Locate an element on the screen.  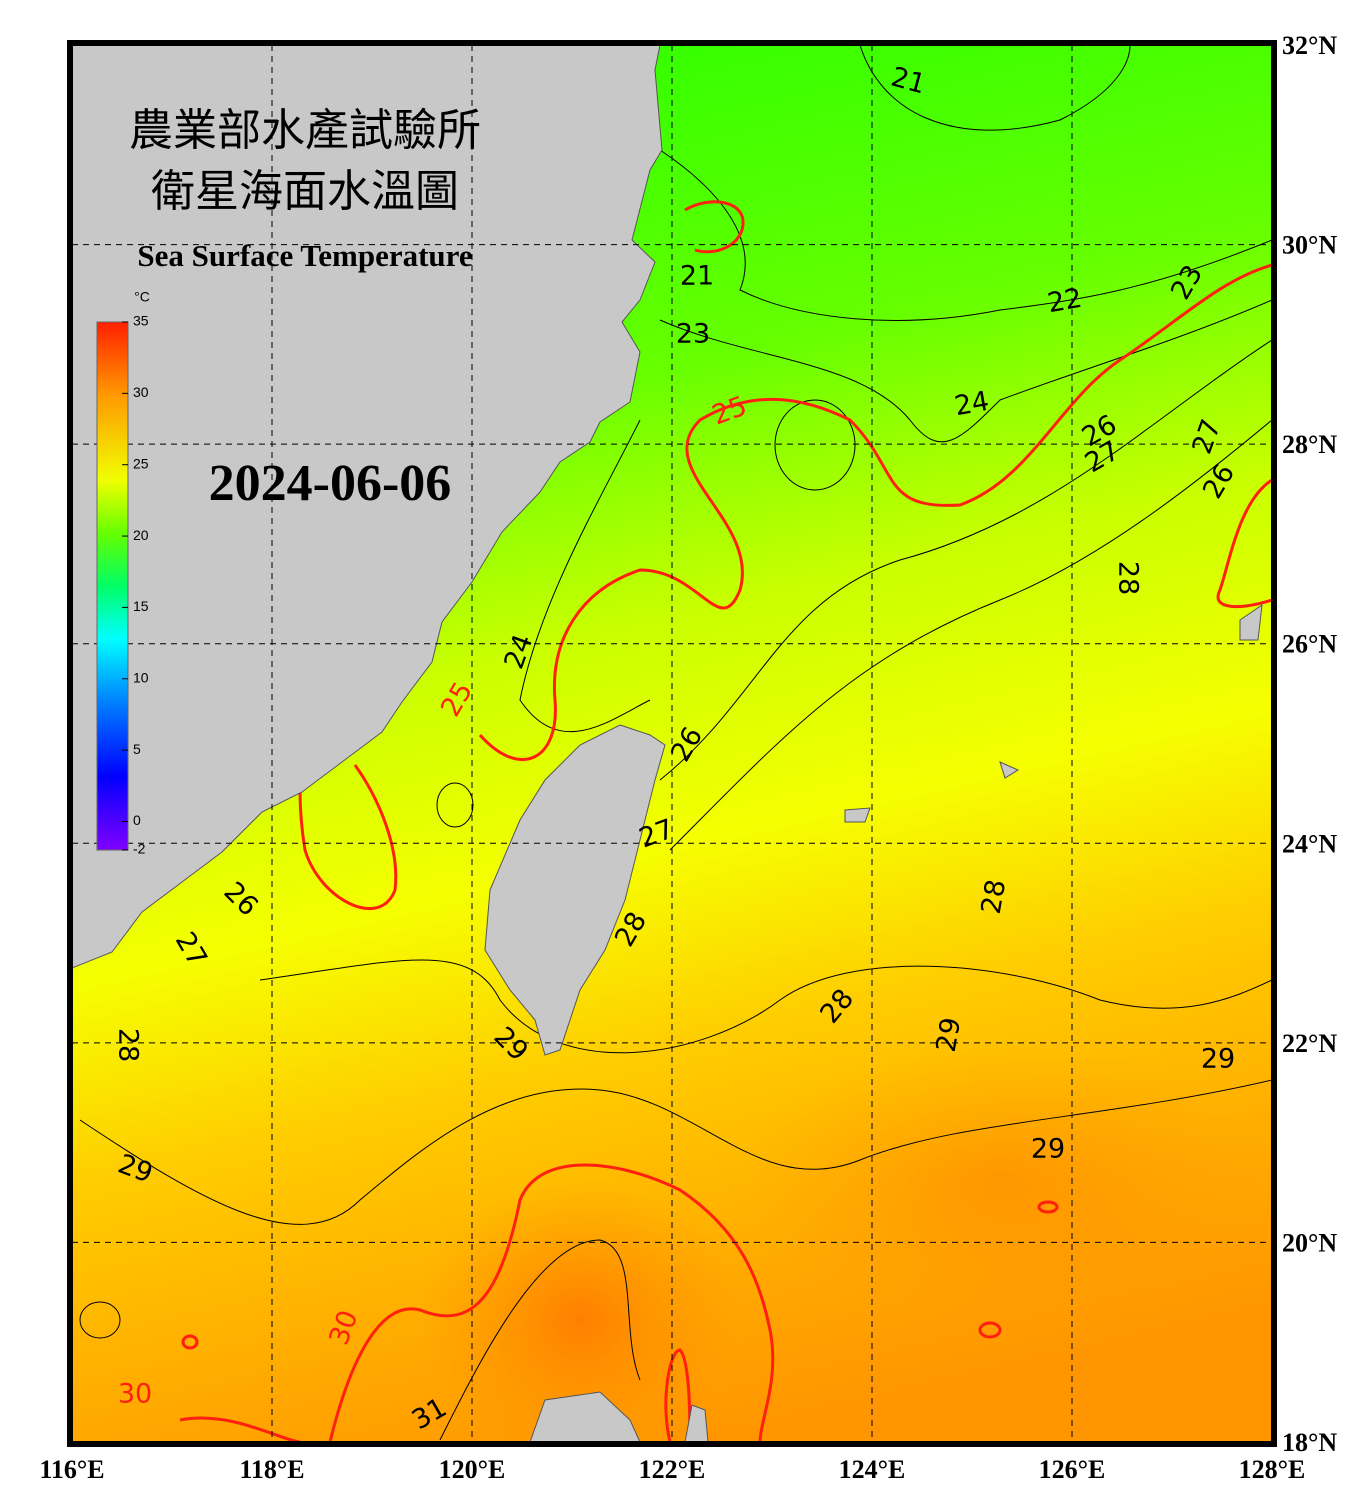
contour-label: 23 is located at coordinates (693, 334).